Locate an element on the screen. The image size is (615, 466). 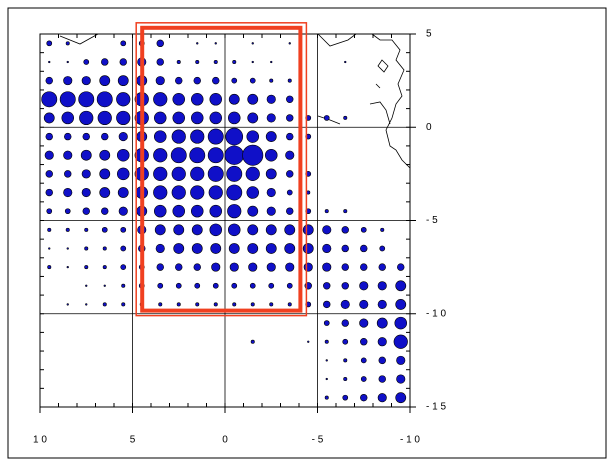
y-tick-label: 5 is located at coordinates (429, 34).